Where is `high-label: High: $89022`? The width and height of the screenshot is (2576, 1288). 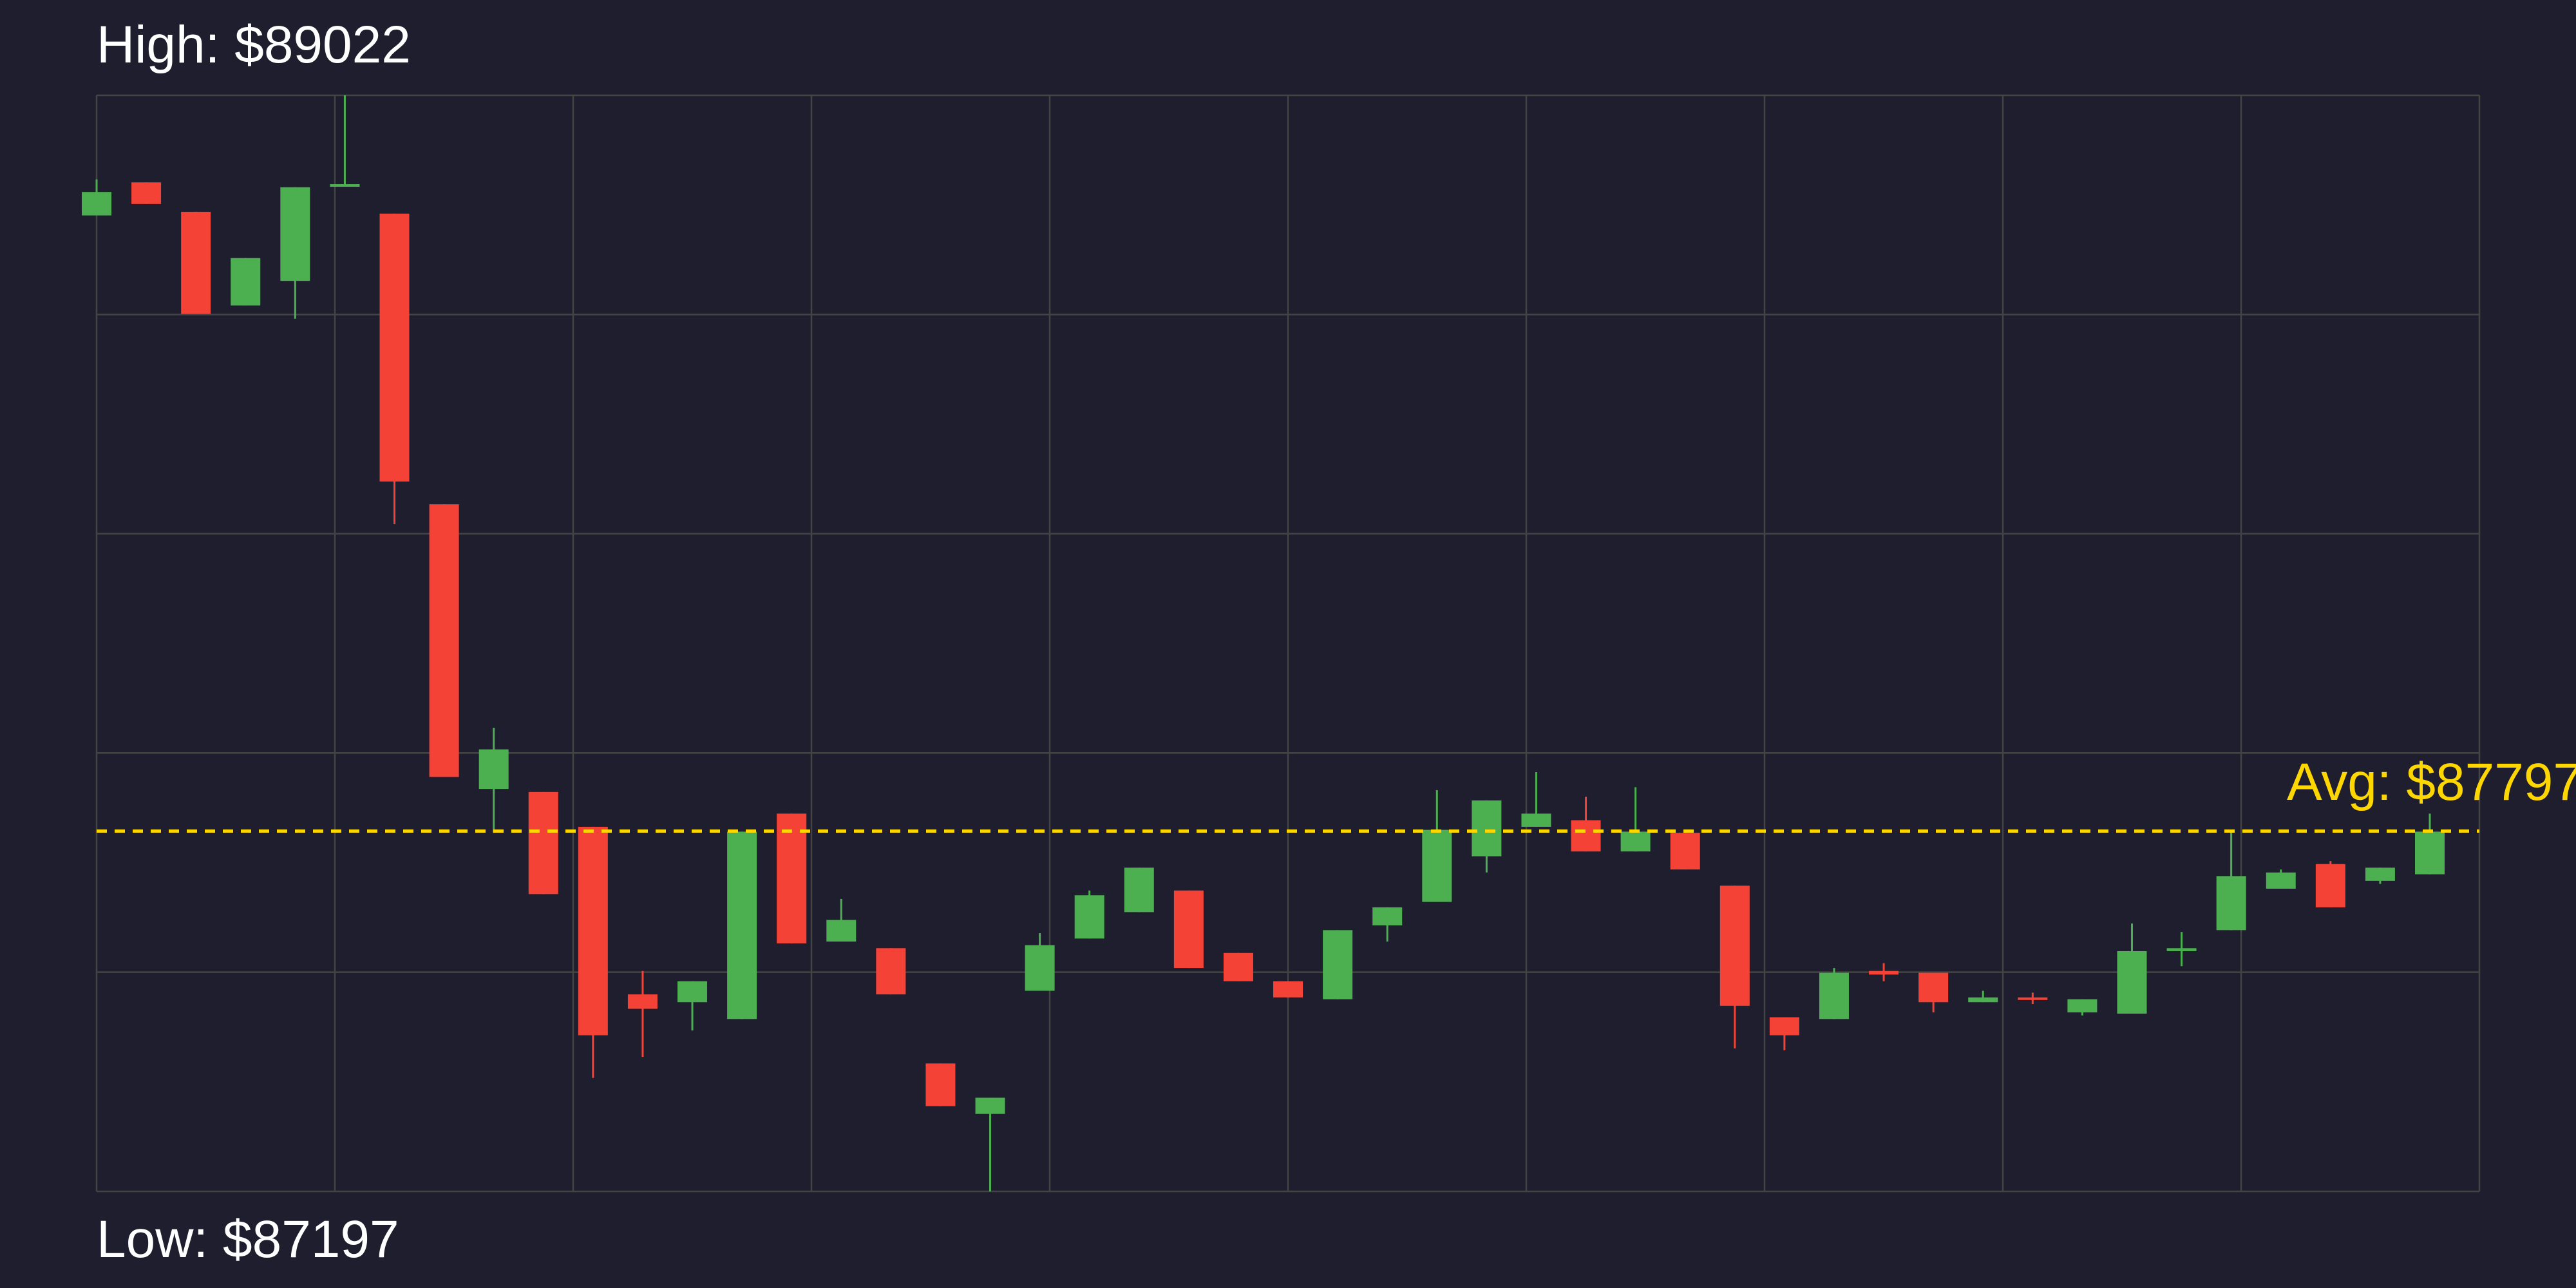
high-label: High: $89022 is located at coordinates (254, 44).